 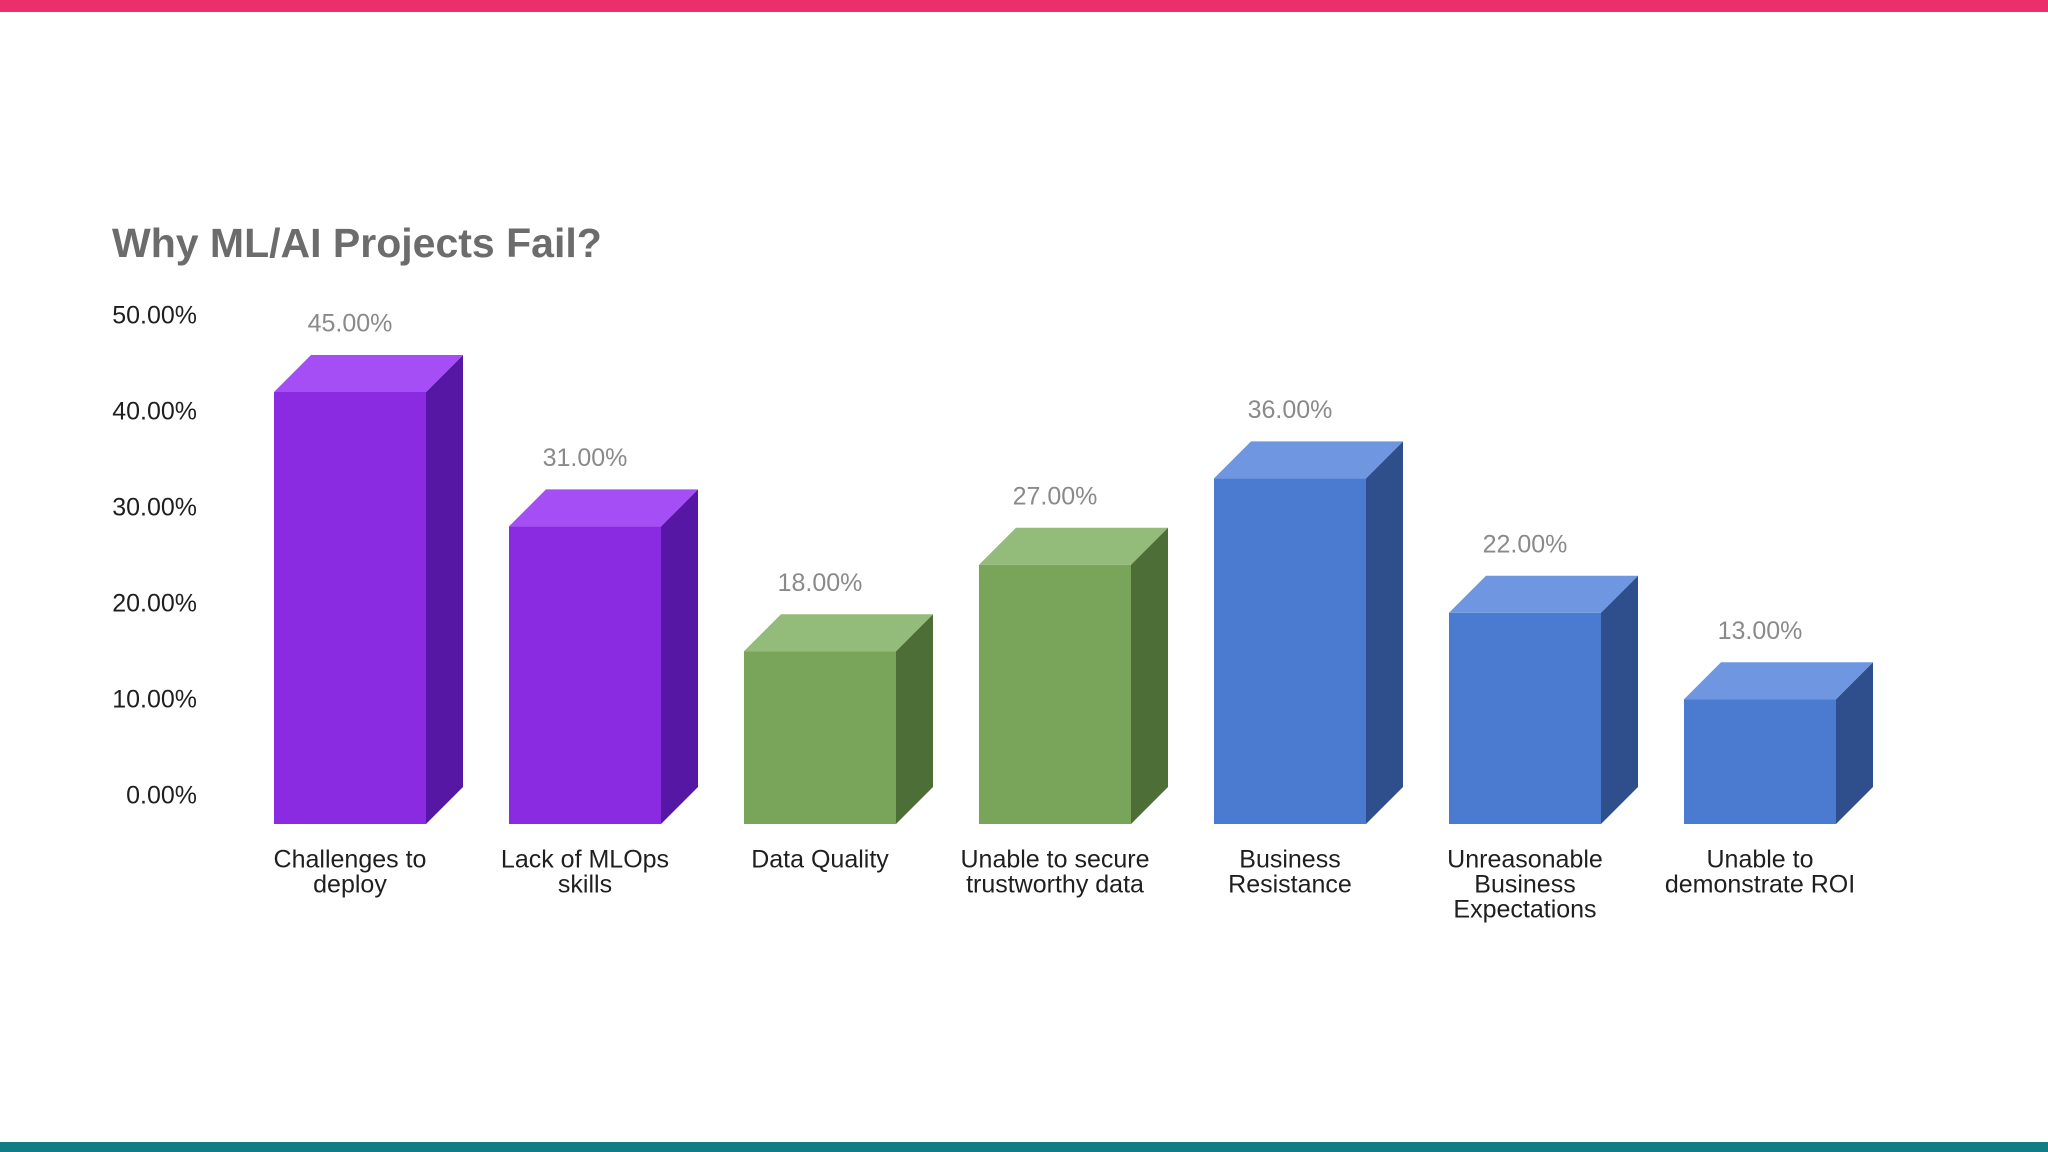 I want to click on x-tick-label: skills, so click(x=585, y=885).